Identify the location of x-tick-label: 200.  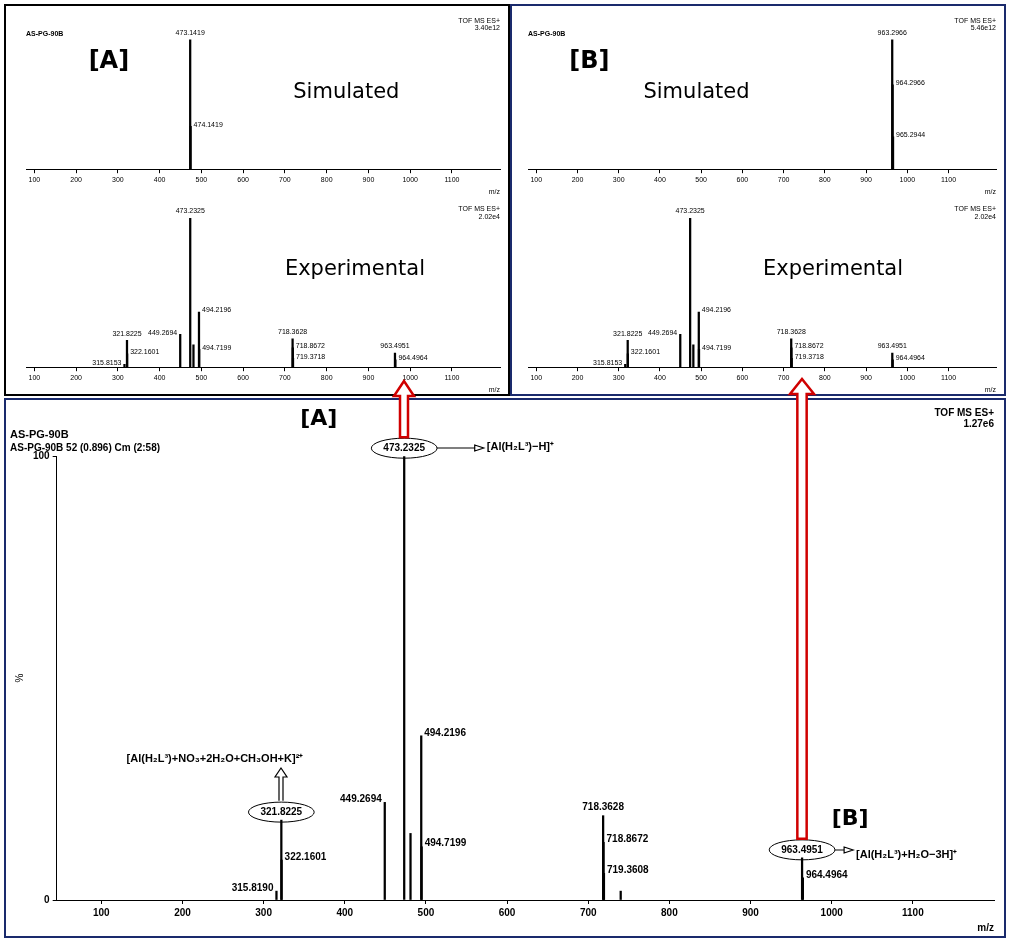
(183, 912).